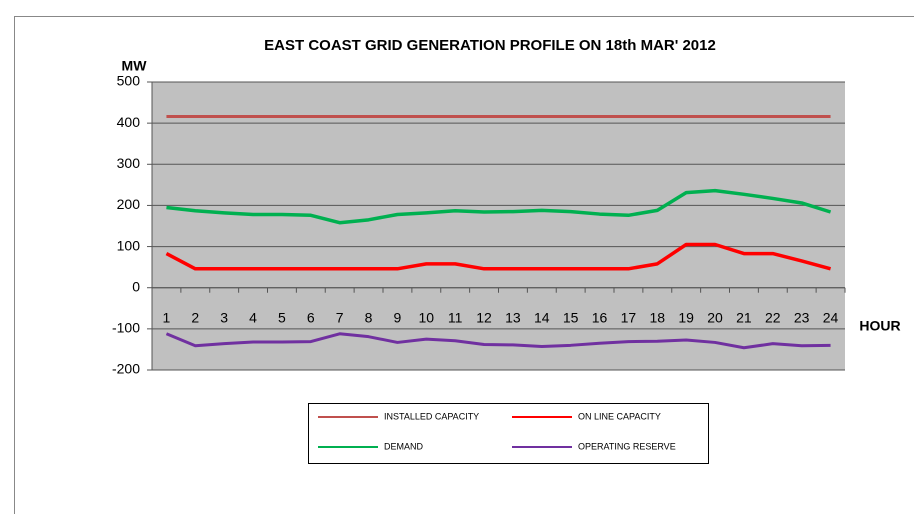  I want to click on x-tick-label: 8, so click(369, 317).